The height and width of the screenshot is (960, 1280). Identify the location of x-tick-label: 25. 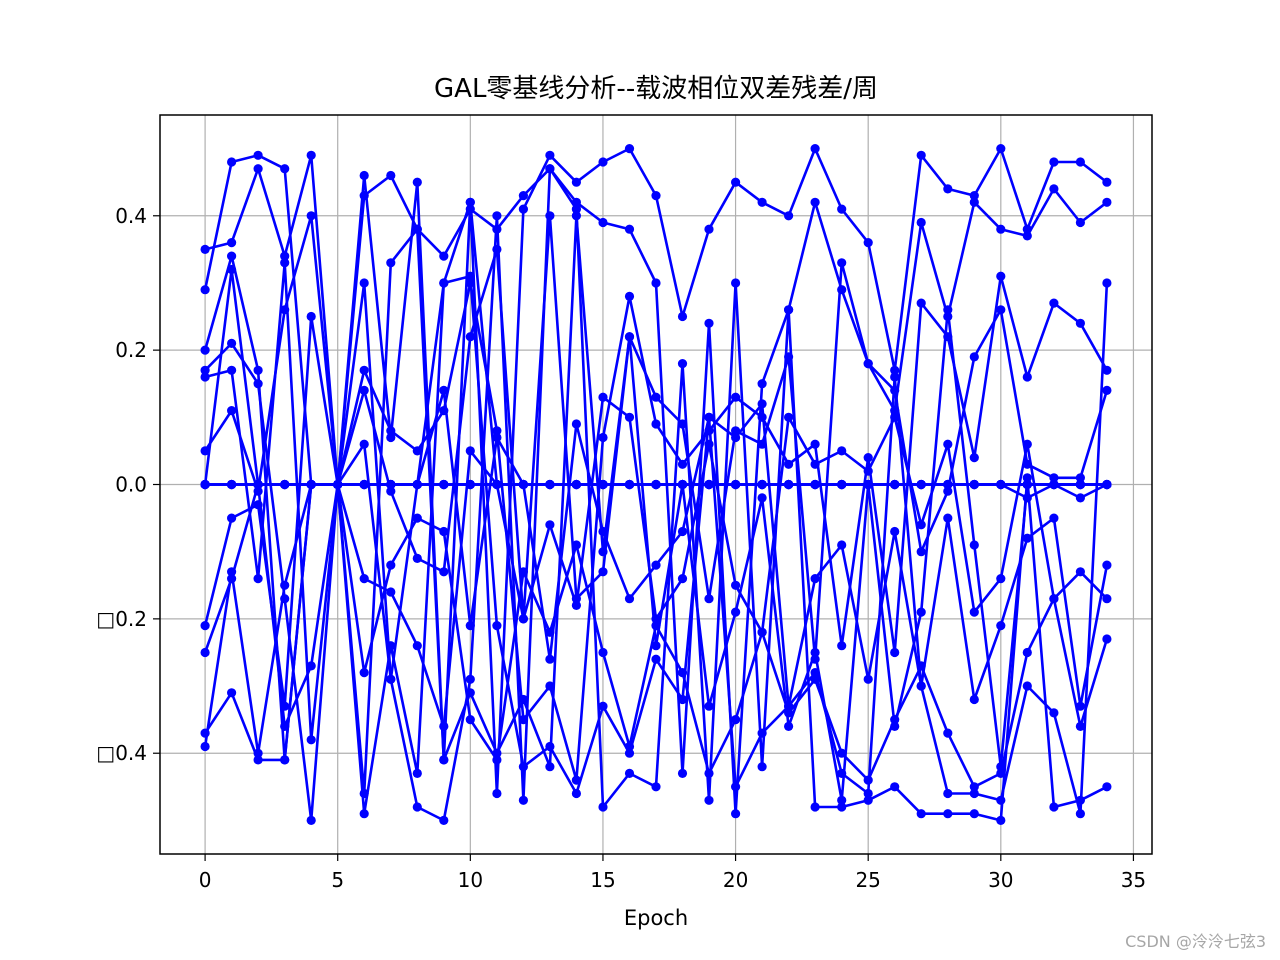
(867, 880).